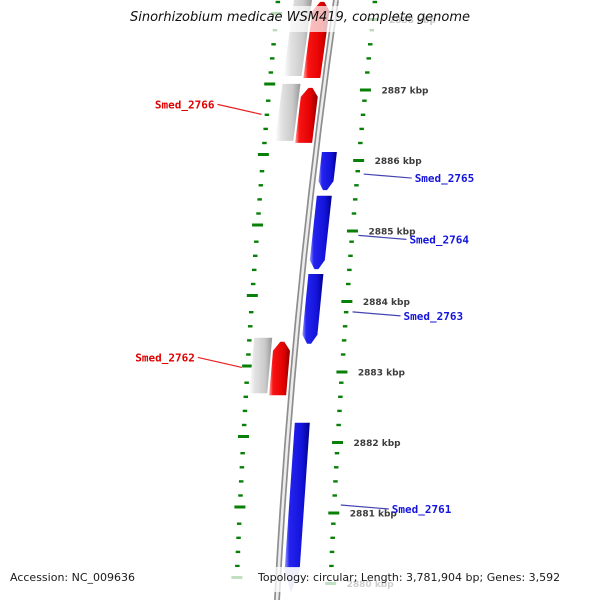 The width and height of the screenshot is (600, 600). I want to click on gene-label-Smed_2764: Smed_2764, so click(439, 239).